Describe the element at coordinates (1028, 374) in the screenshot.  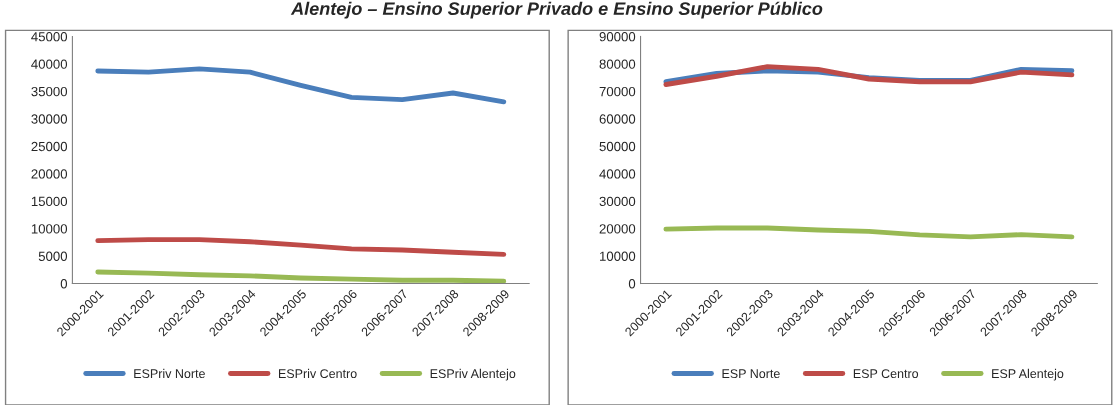
I see `legend-label: ESP Alentejo` at that location.